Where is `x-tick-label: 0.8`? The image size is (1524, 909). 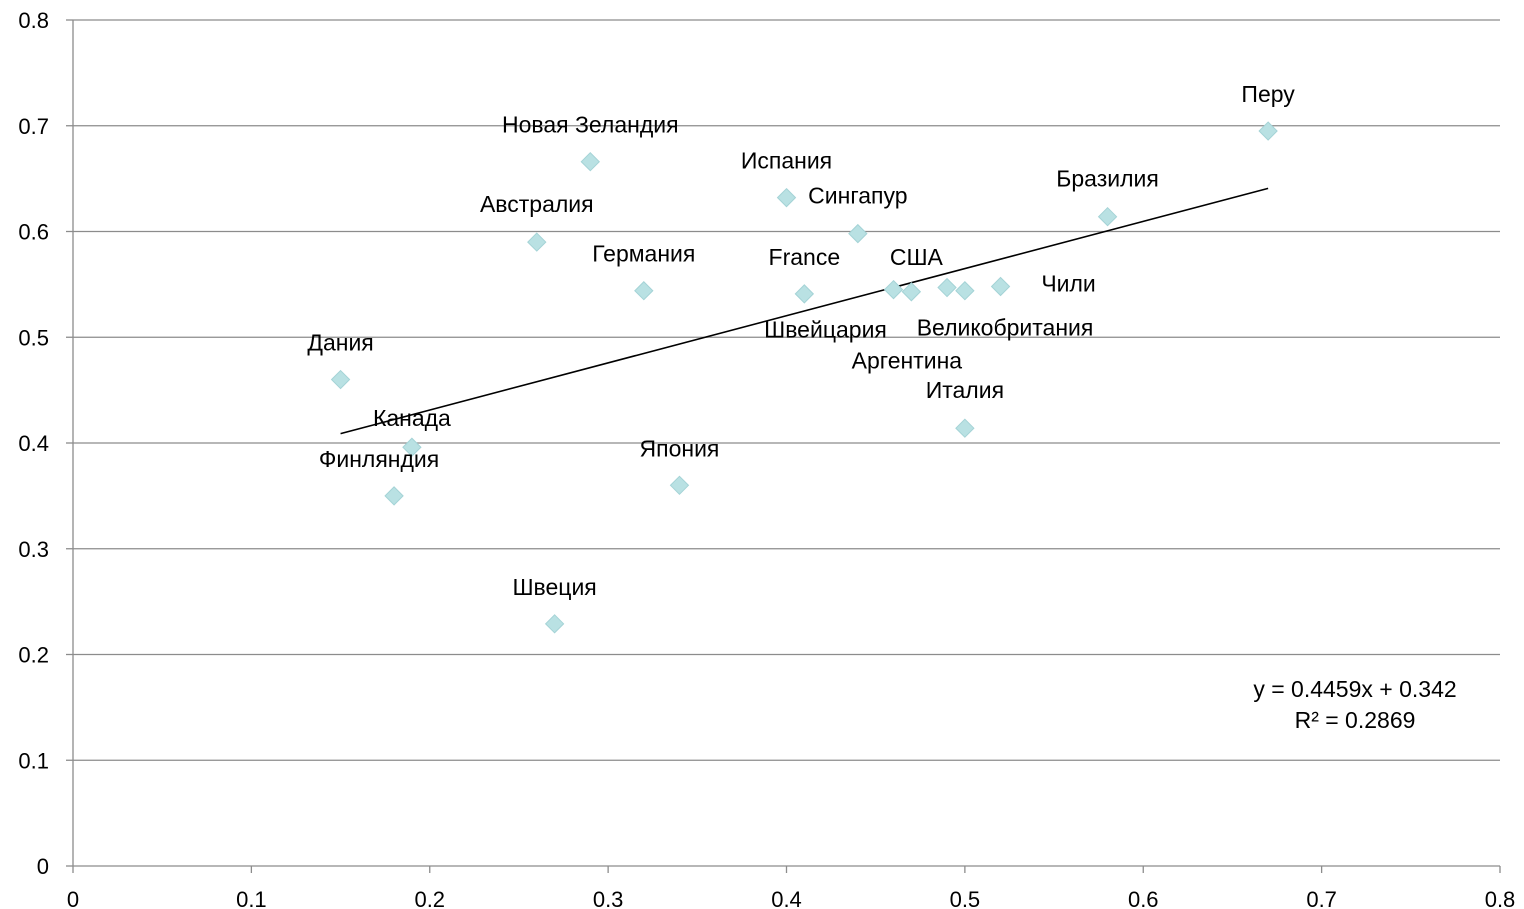
x-tick-label: 0.8 is located at coordinates (1500, 898).